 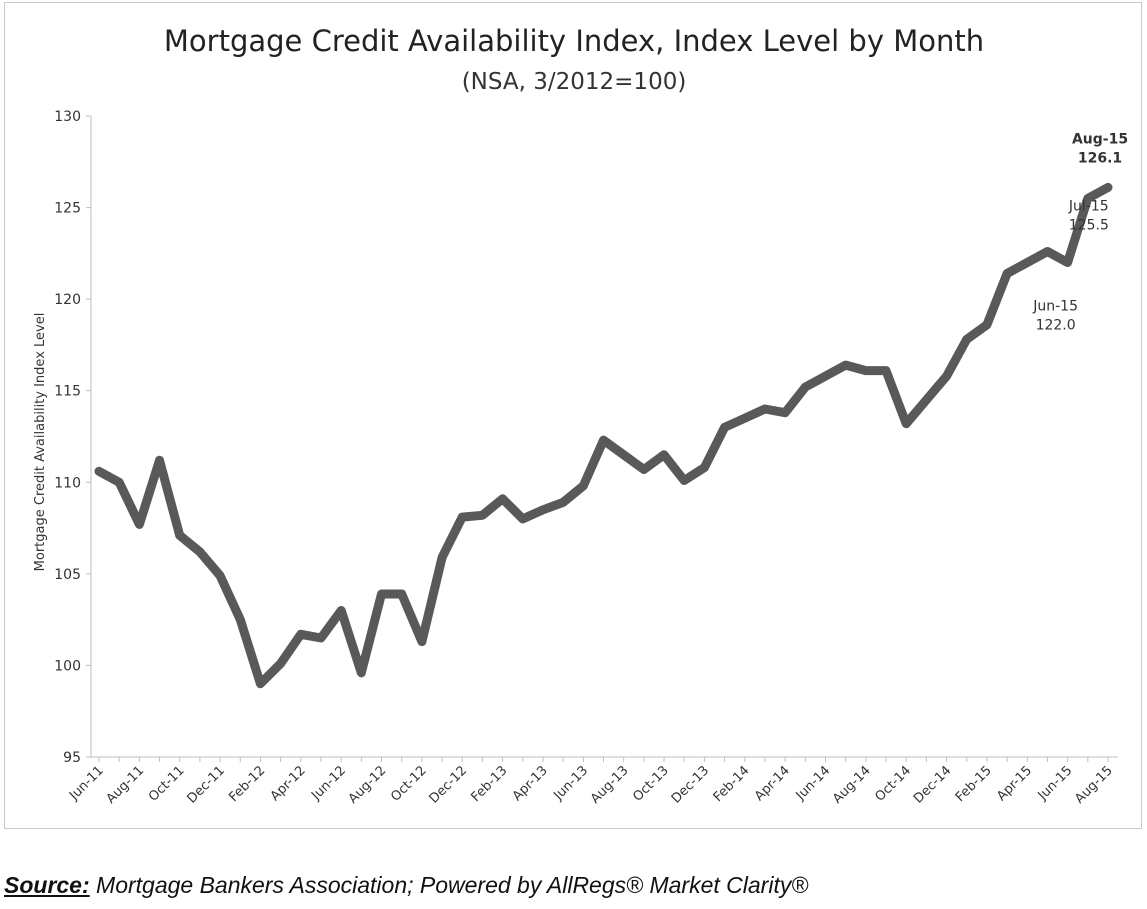 I want to click on y-tick-label: 95, so click(x=72, y=758).